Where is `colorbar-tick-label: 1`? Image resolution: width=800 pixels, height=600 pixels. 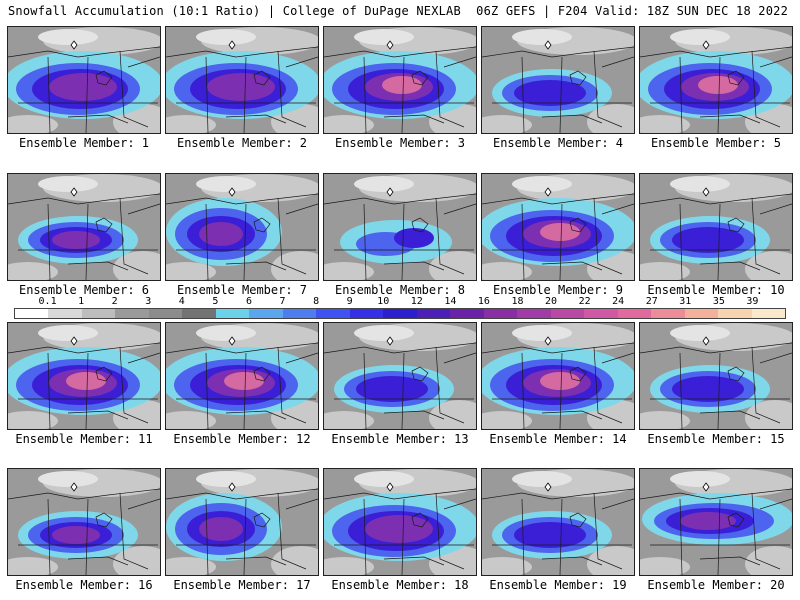 colorbar-tick-label: 1 is located at coordinates (81, 301).